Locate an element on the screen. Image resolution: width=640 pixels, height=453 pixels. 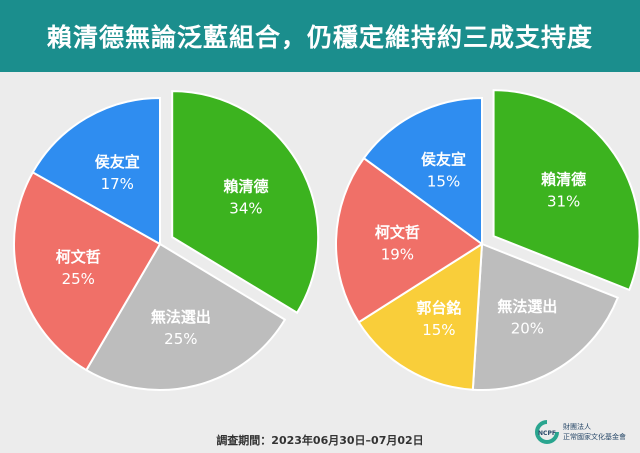
ncpf-logo: NCPF 財團法人 正常國家文化基金會 is located at coordinates (580, 432).